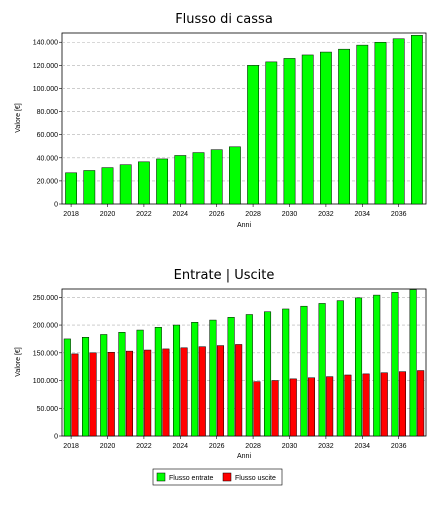 This screenshot has height=505, width=441. Describe the element at coordinates (47, 368) in the screenshot. I see `y-tick-labels: 0 50.000 100.000 150.000 200.000 250.000` at that location.